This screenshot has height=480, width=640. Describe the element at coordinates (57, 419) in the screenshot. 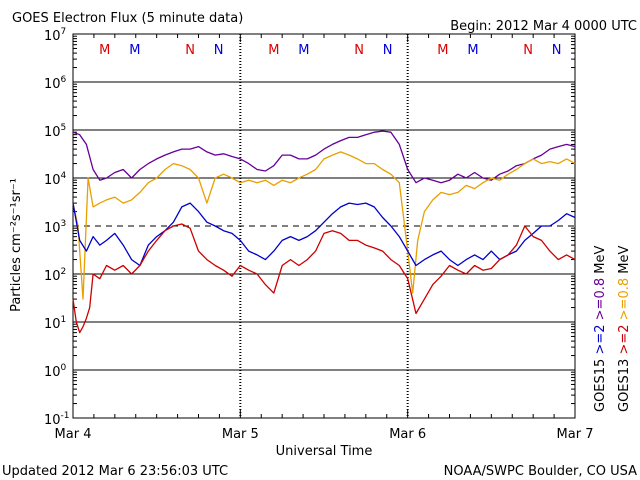

I see `y-tick-label: 10⁻¹` at that location.